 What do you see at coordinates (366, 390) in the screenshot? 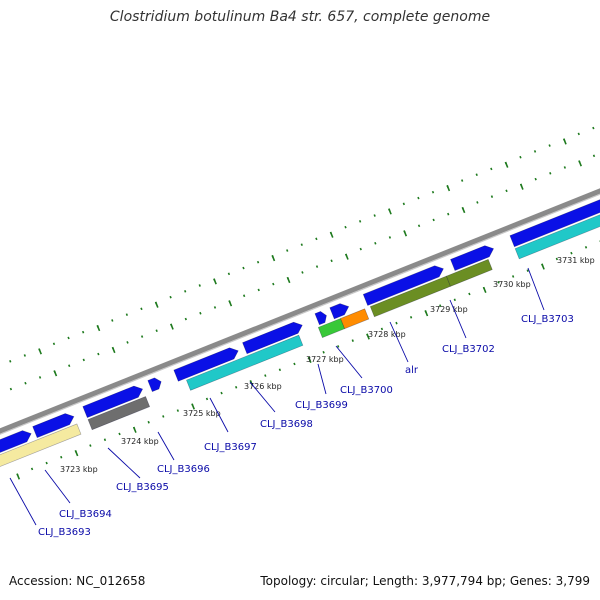
I see `gene-label-g3700: CLJ_B3700` at bounding box center [366, 390].